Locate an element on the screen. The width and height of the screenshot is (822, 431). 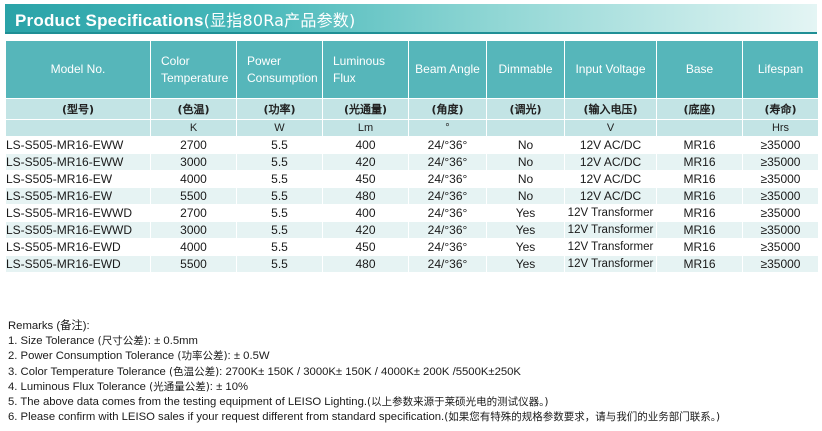
remark-cn: (功率公差) is located at coordinates (202, 356).